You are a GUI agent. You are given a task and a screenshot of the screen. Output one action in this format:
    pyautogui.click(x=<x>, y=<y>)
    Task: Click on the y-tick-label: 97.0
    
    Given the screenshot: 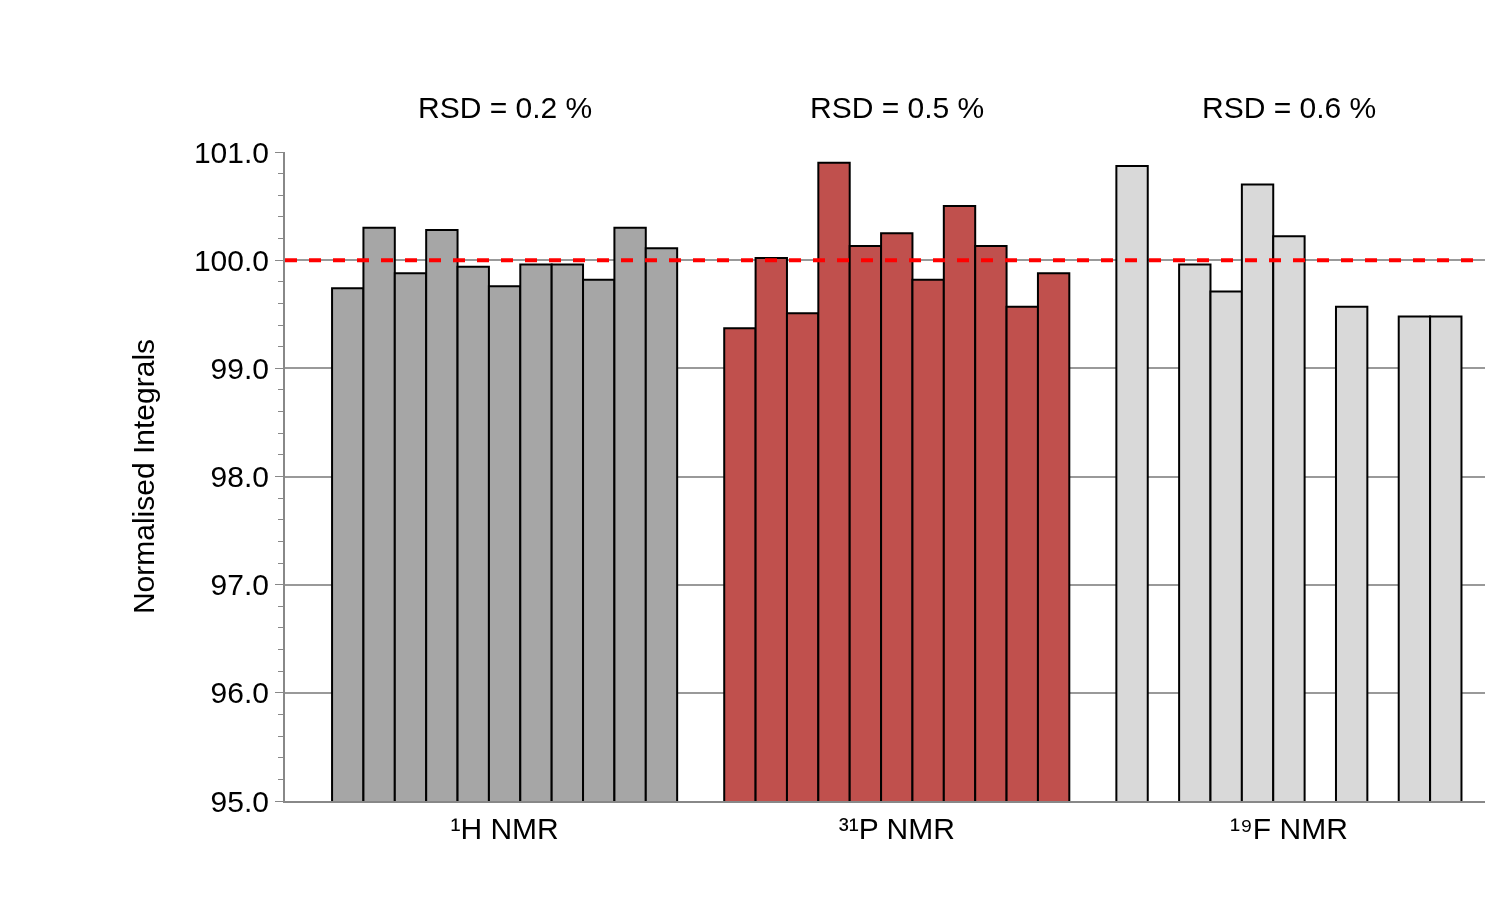 What is the action you would take?
    pyautogui.click(x=239, y=585)
    